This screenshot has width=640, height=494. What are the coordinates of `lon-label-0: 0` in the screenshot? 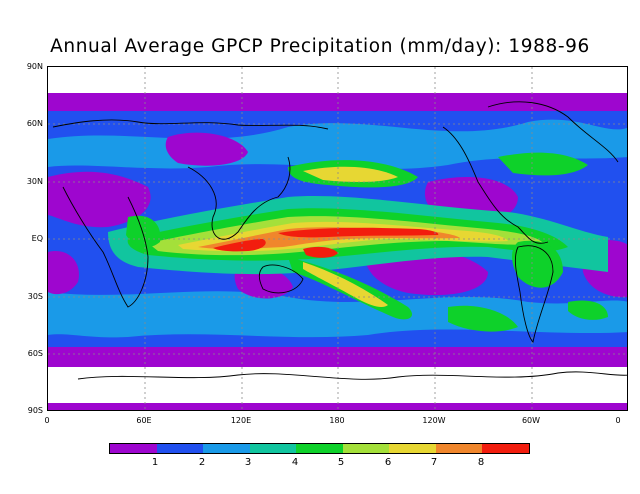 It's located at (47, 420).